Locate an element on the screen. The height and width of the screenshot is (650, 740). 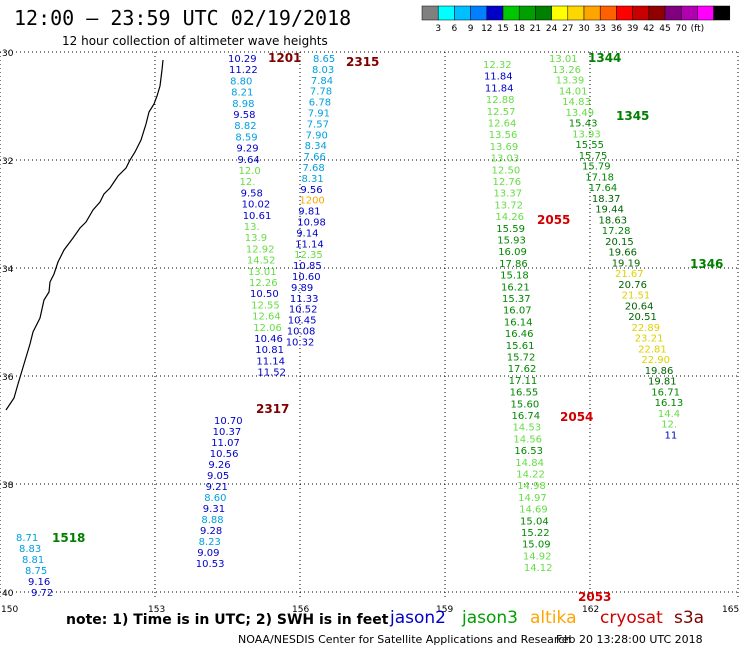
longitude-label: 156 is located at coordinates (300, 610).